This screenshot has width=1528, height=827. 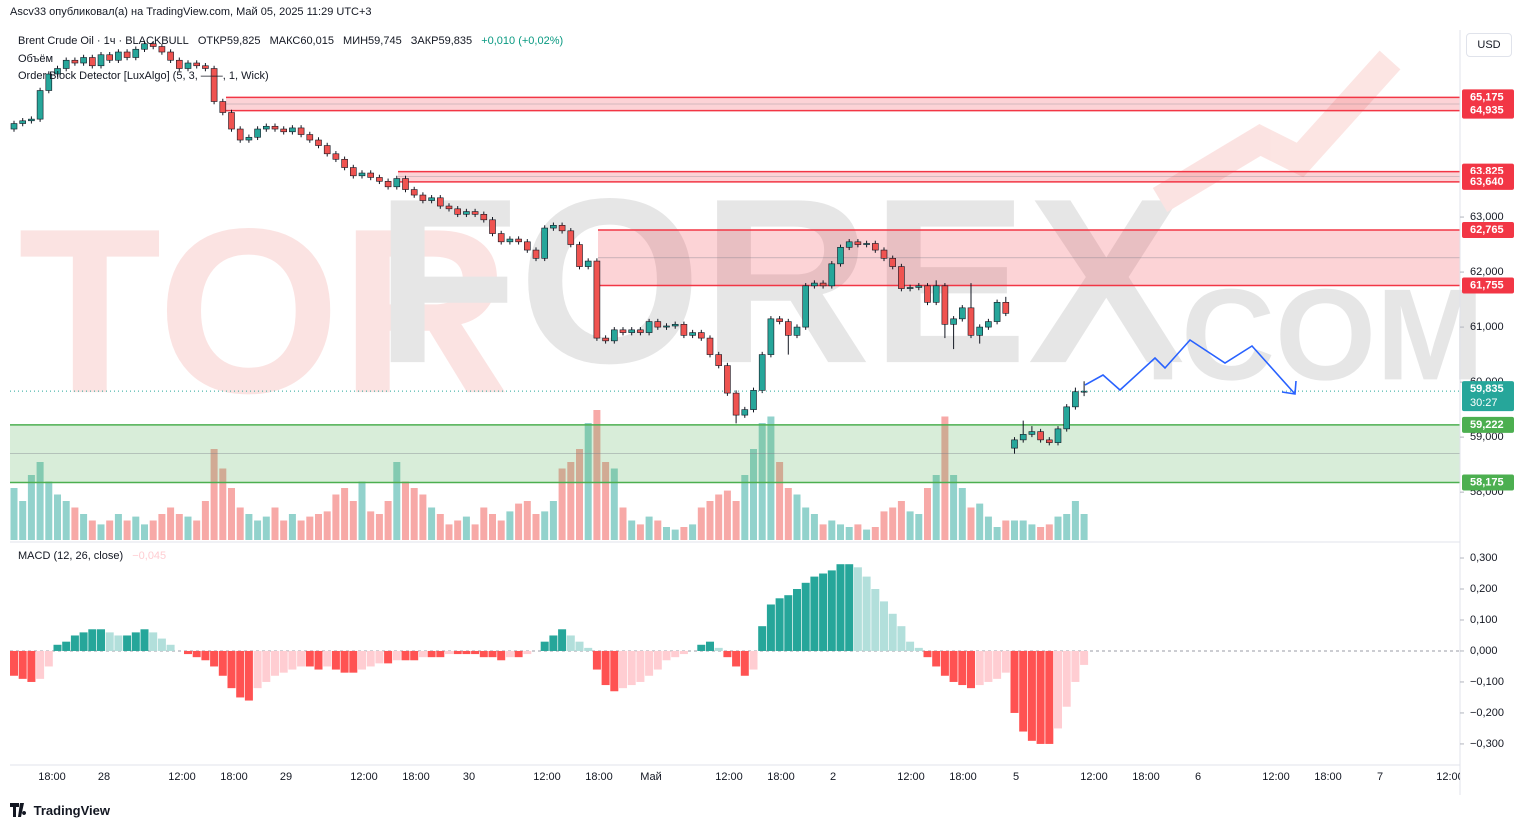 What do you see at coordinates (286, 777) in the screenshot?
I see `x-tick-label: 29` at bounding box center [286, 777].